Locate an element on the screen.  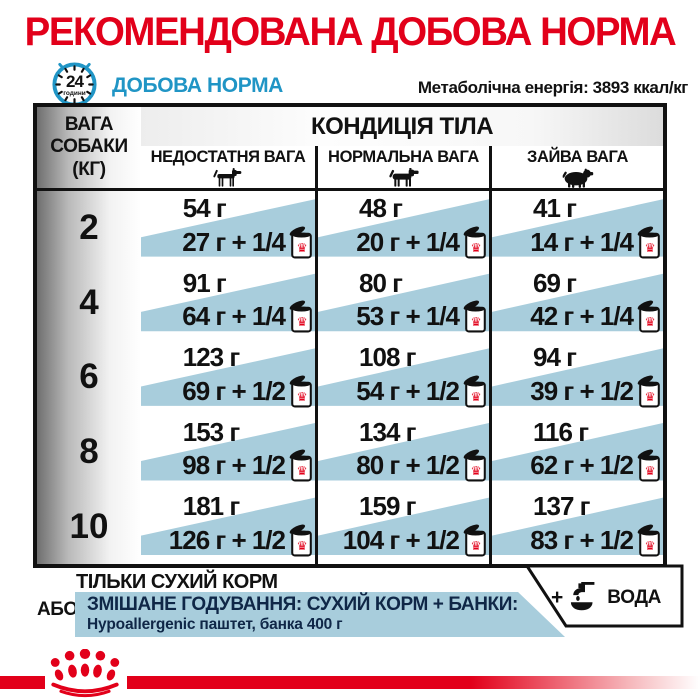
column-header-underweight: НЕДОСТАТНЯ ВАГА is located at coordinates (228, 168).